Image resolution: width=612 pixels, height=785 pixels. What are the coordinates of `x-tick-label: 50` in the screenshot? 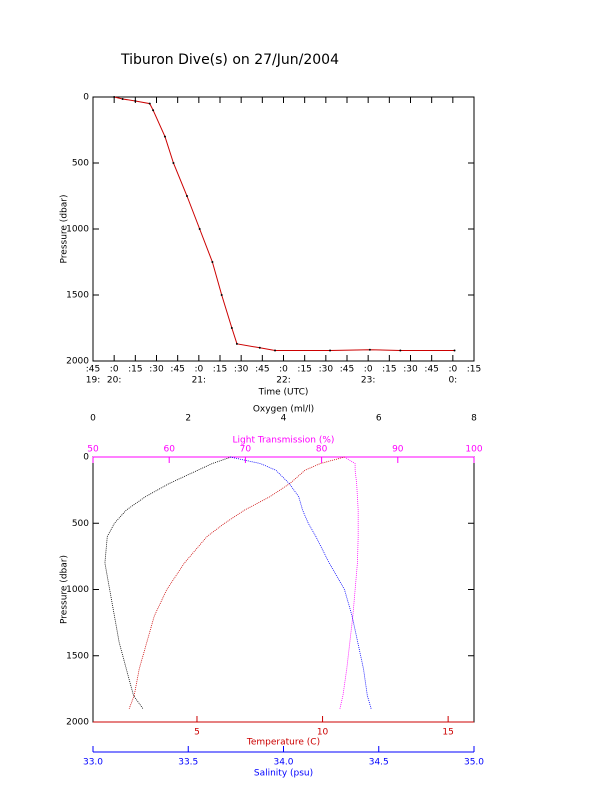 It's located at (93, 450).